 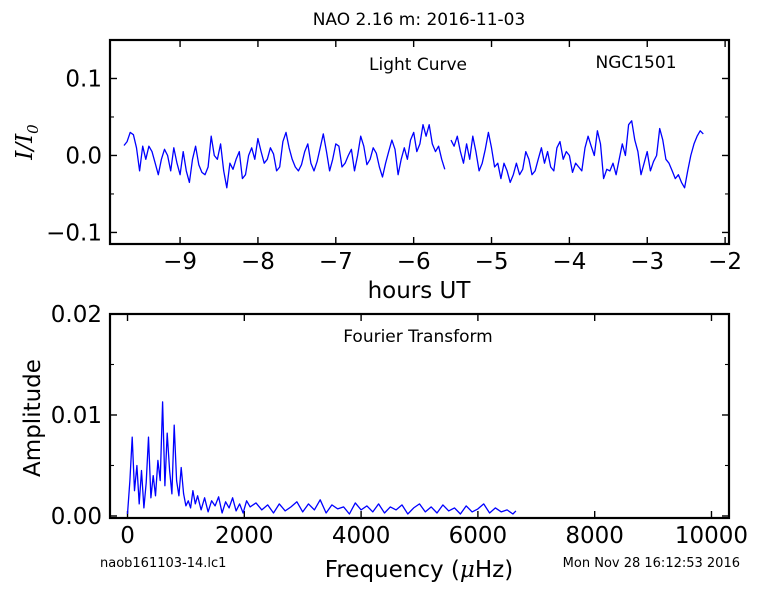 What do you see at coordinates (244, 536) in the screenshot?
I see `fourier-xtick-label: 2000` at bounding box center [244, 536].